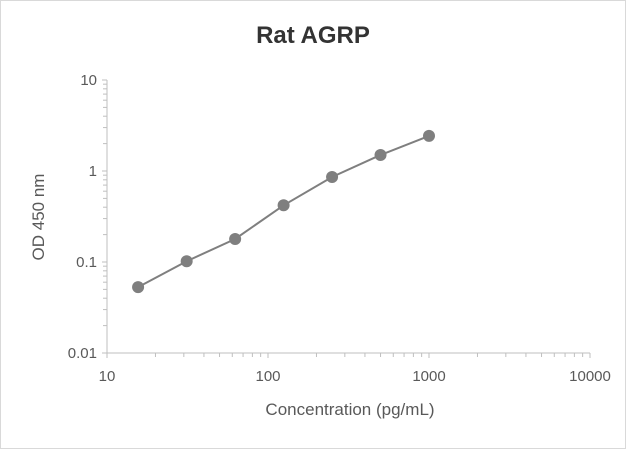  What do you see at coordinates (88, 80) in the screenshot?
I see `y-tick-label: 10` at bounding box center [88, 80].